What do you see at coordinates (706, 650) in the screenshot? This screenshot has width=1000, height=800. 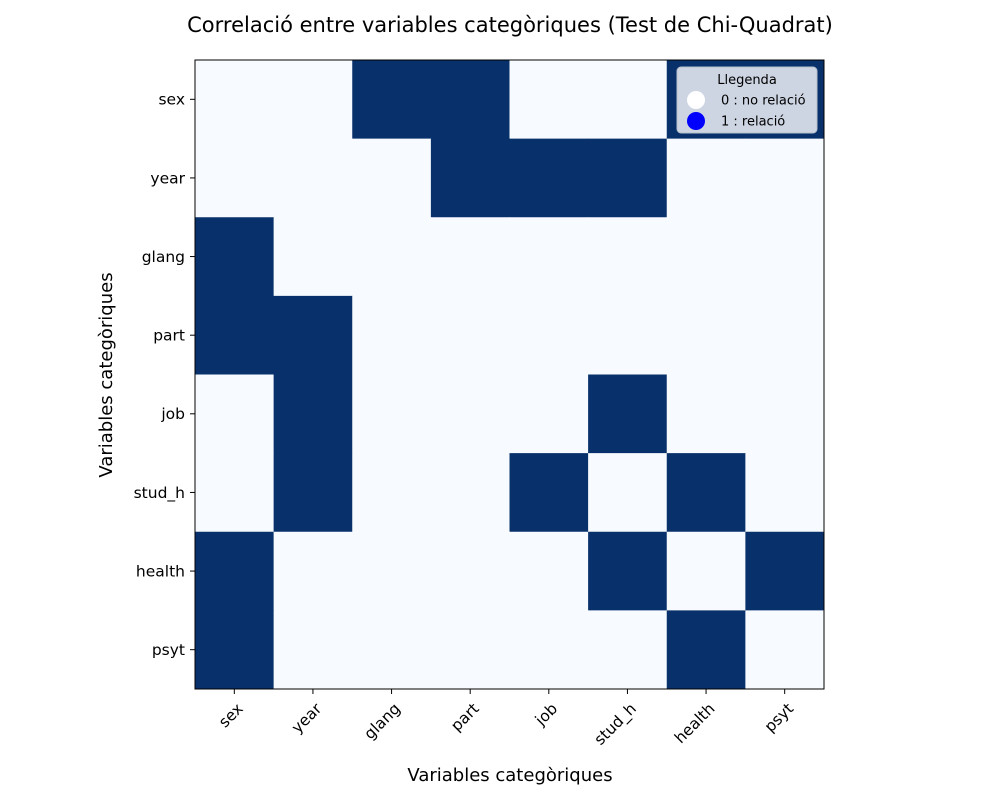 I see `heatmap-cell-psyt-health` at bounding box center [706, 650].